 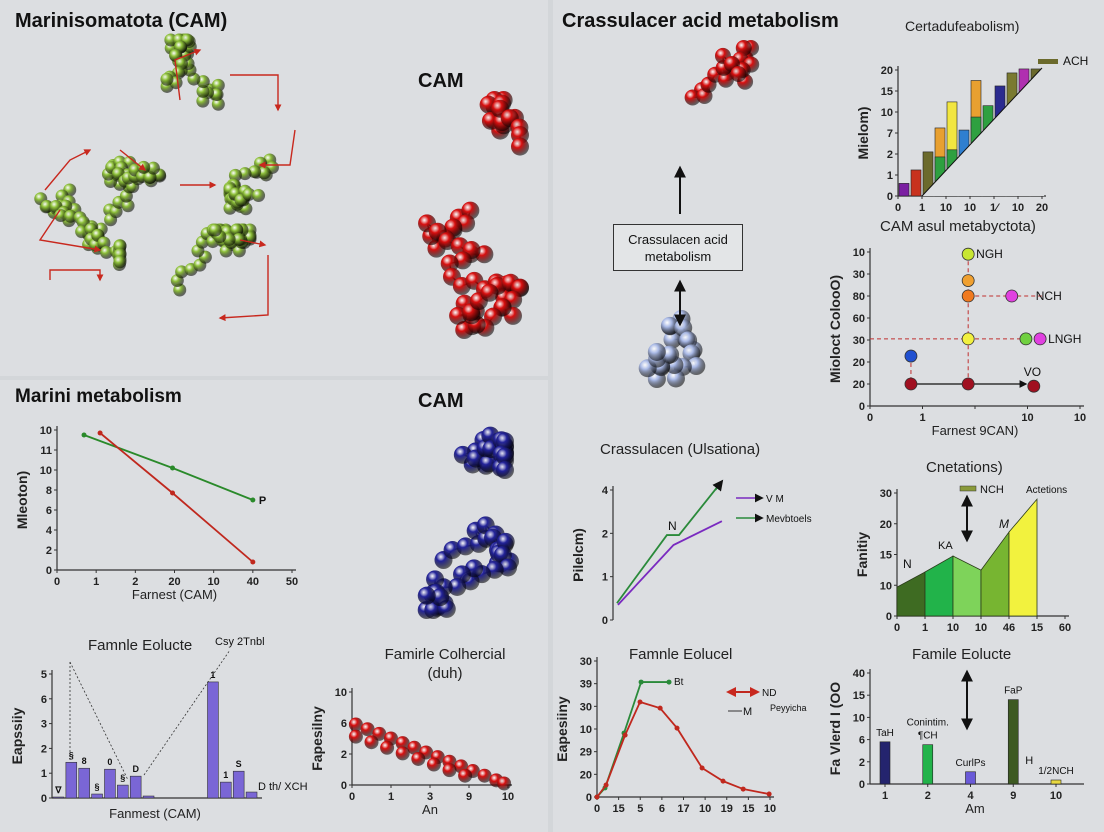 What do you see at coordinates (58, 790) in the screenshot?
I see `bar-label: ∇` at bounding box center [58, 790].